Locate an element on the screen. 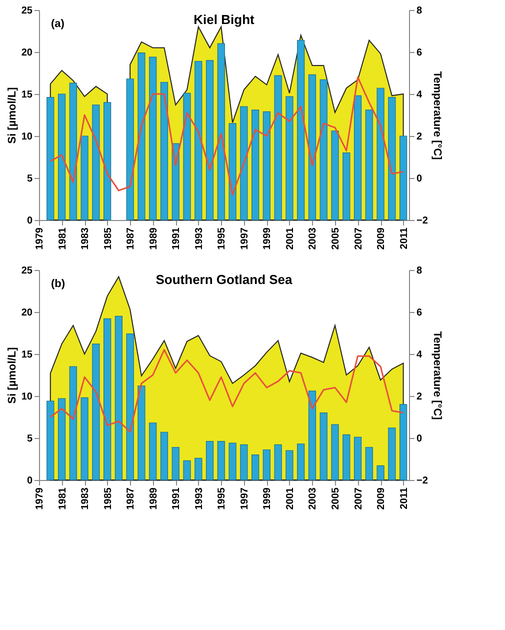  line-series is located at coordinates (227, 390).